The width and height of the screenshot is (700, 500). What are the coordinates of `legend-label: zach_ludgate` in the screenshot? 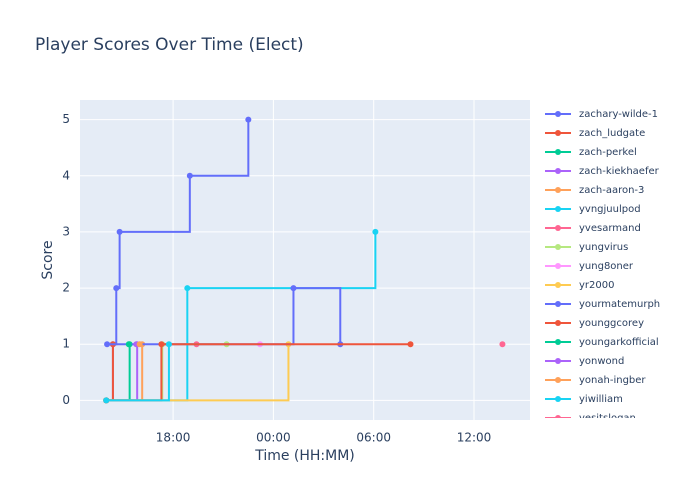 It's located at (612, 133).